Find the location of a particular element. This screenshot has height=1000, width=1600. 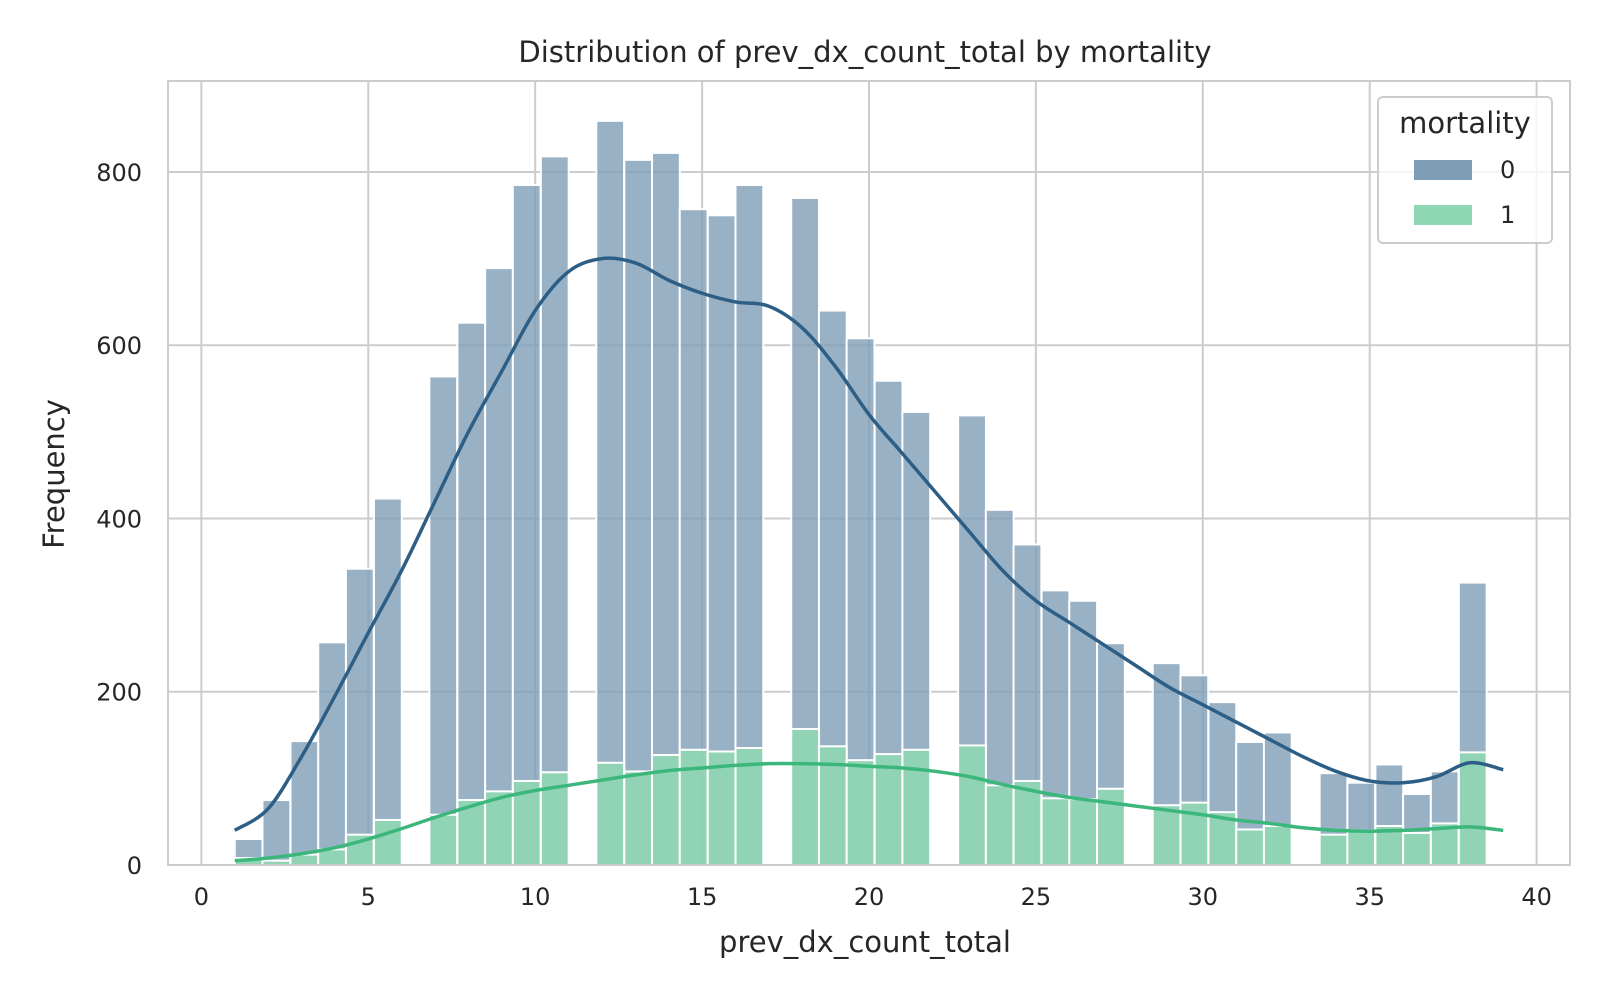

y-tick-label: 200 is located at coordinates (119, 693).